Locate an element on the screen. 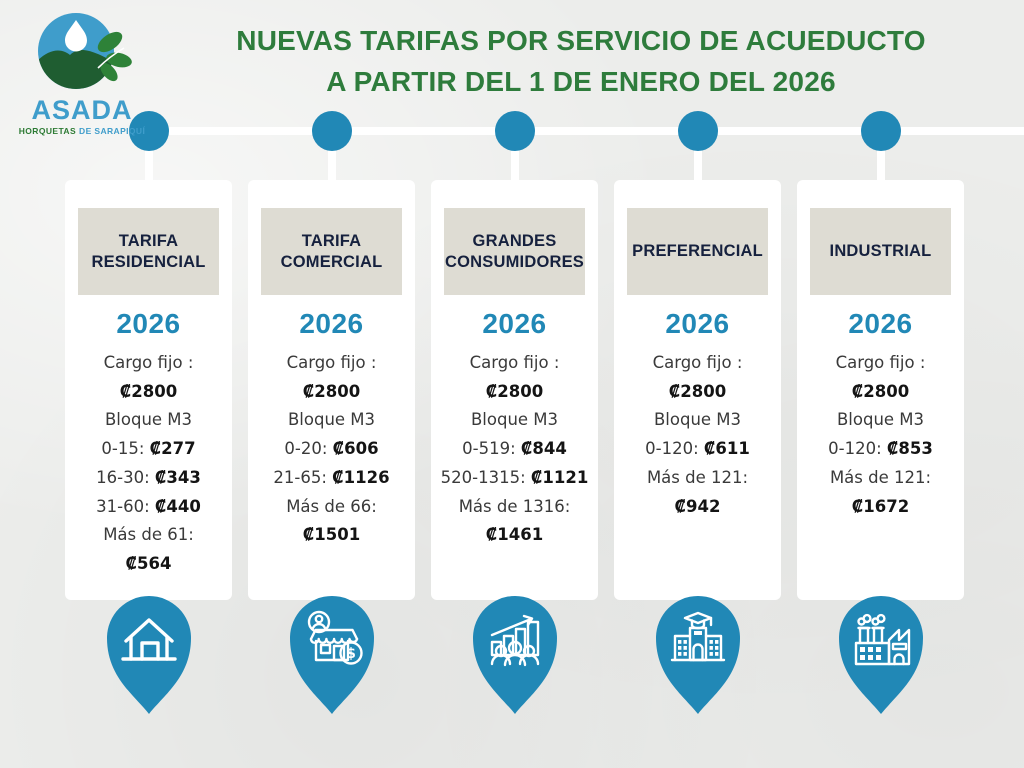  row-label: 16-30: is located at coordinates (123, 477).